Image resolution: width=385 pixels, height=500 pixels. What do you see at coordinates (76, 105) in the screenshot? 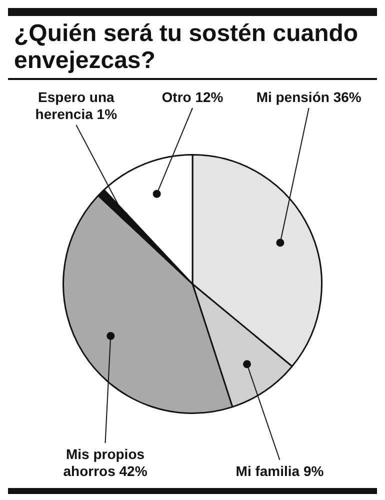
I see `slice-label: Espero una herencia 1%` at bounding box center [76, 105].